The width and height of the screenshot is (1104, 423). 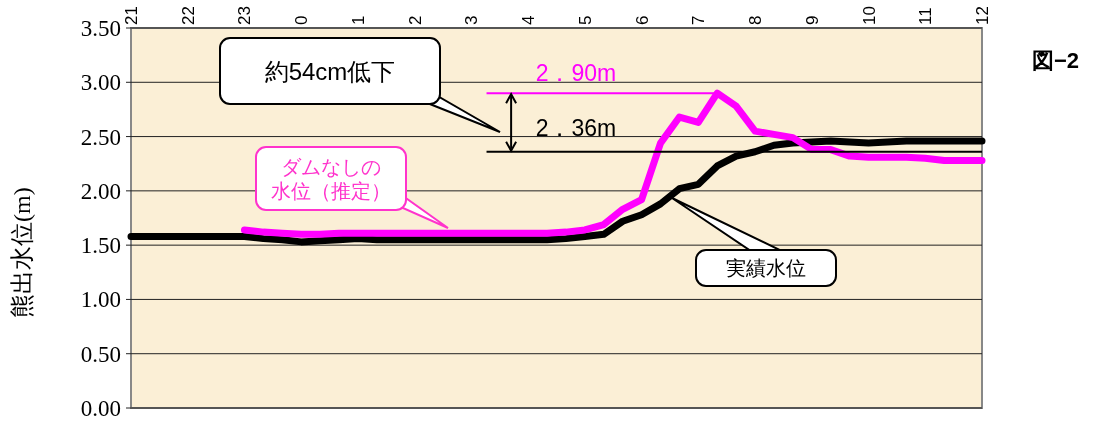 I want to click on y-axis-title: 熊出水位(m), so click(x=22, y=252).